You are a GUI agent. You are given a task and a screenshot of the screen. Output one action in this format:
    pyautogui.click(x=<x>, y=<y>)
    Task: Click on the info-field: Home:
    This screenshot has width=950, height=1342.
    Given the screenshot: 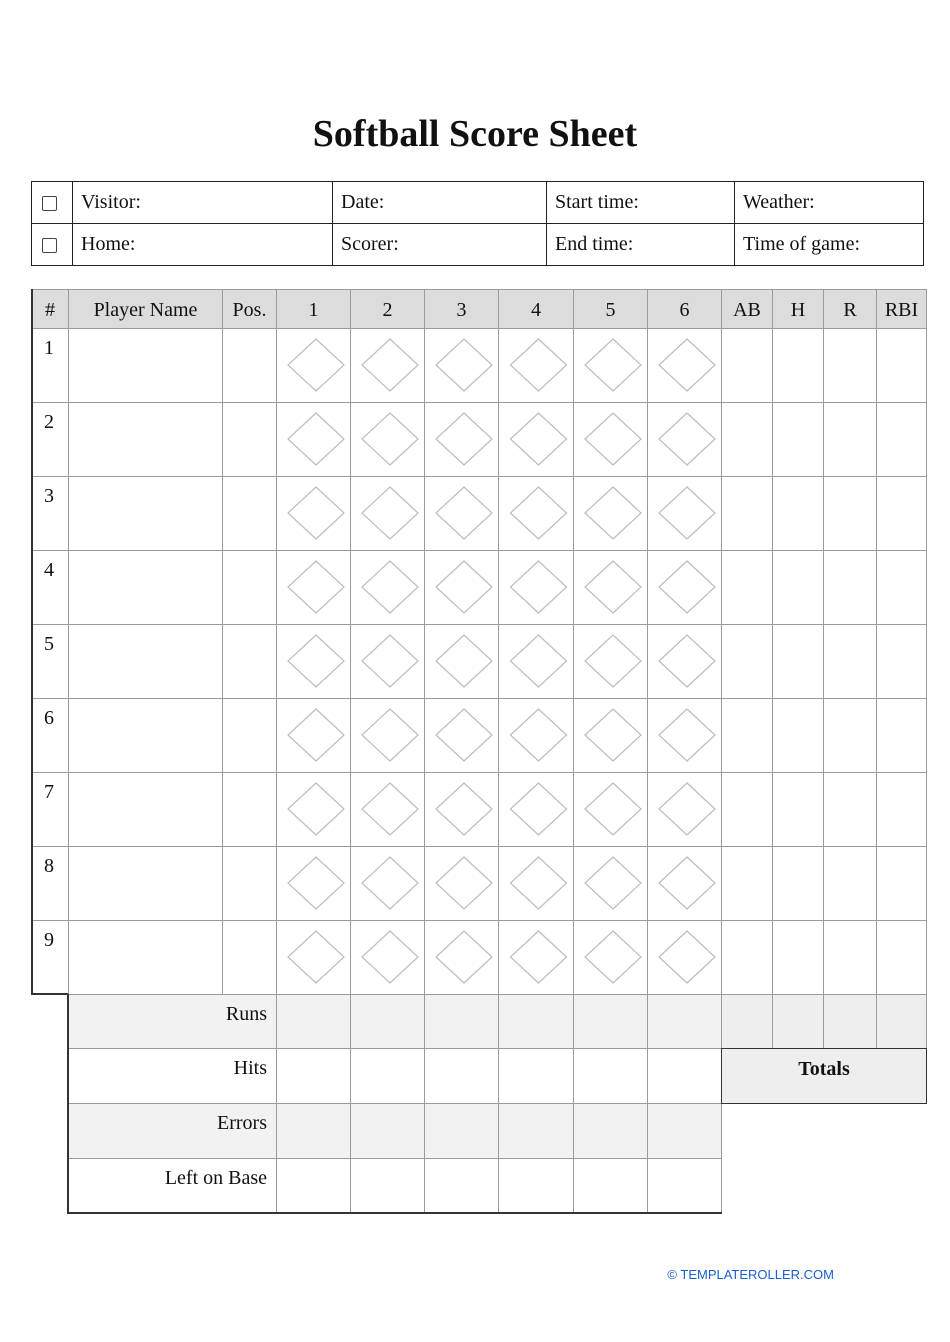 What is the action you would take?
    pyautogui.click(x=202, y=244)
    